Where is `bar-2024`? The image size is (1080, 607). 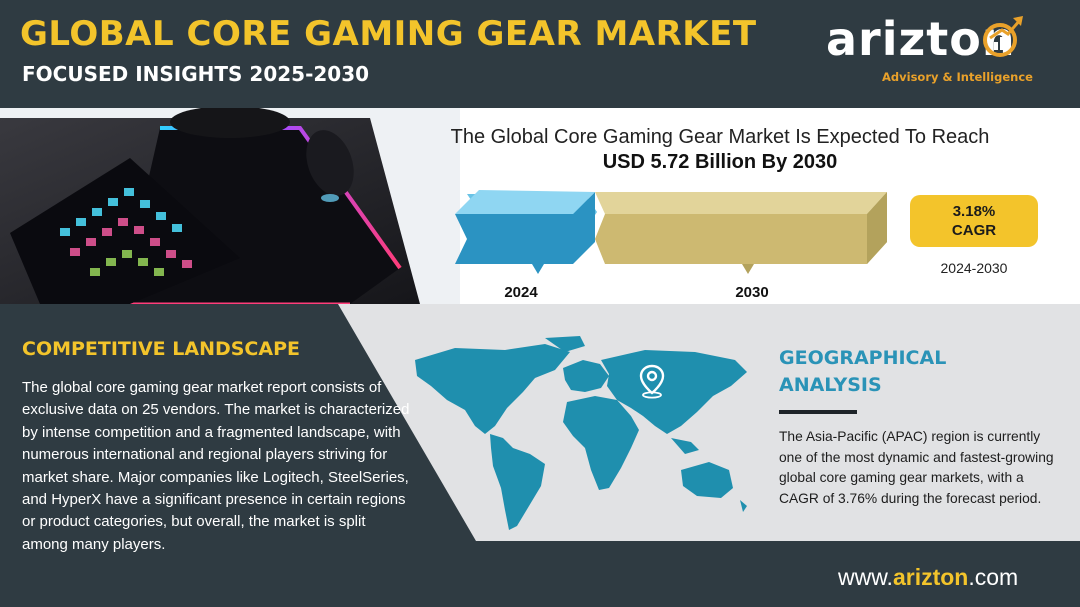 bar-2024 is located at coordinates (526, 227).